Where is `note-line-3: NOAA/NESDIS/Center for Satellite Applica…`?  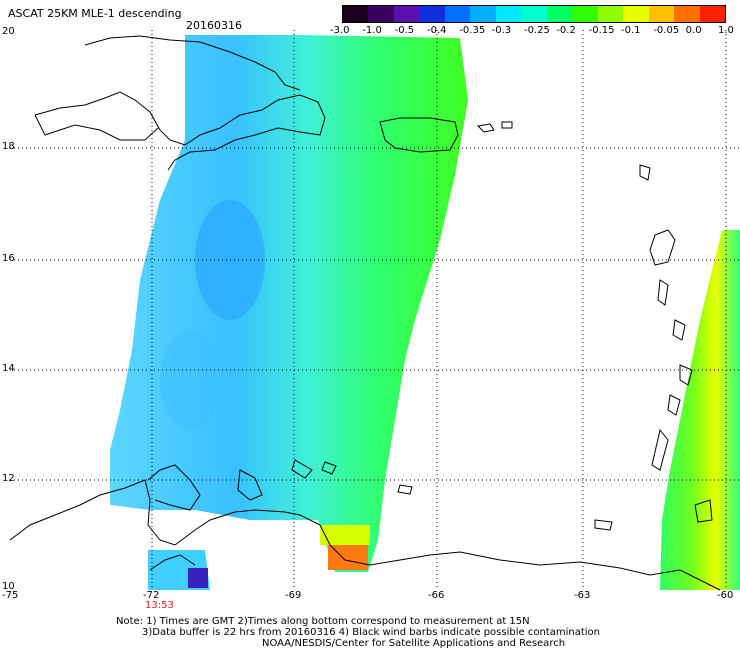 note-line-3: NOAA/NESDIS/Center for Satellite Applica… is located at coordinates (414, 643).